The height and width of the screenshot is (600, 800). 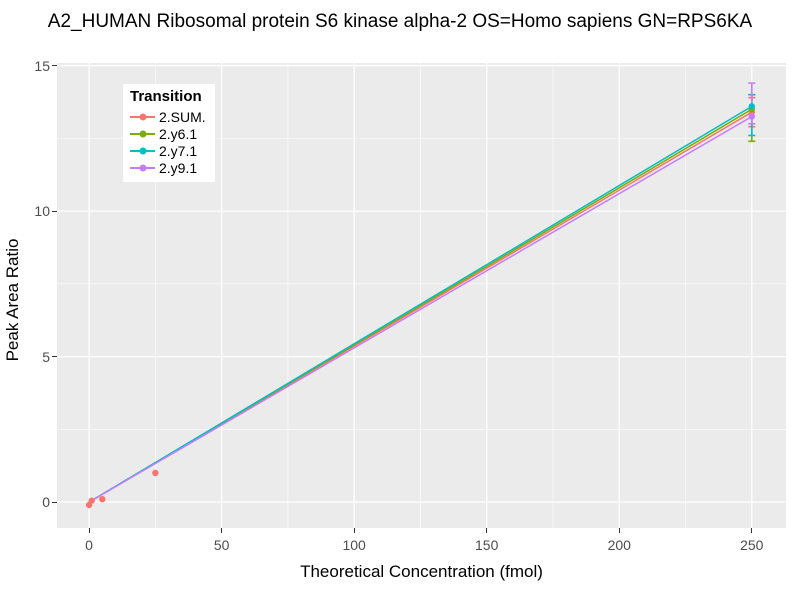 I want to click on legend-item-label: 2.y7.1, so click(x=178, y=150).